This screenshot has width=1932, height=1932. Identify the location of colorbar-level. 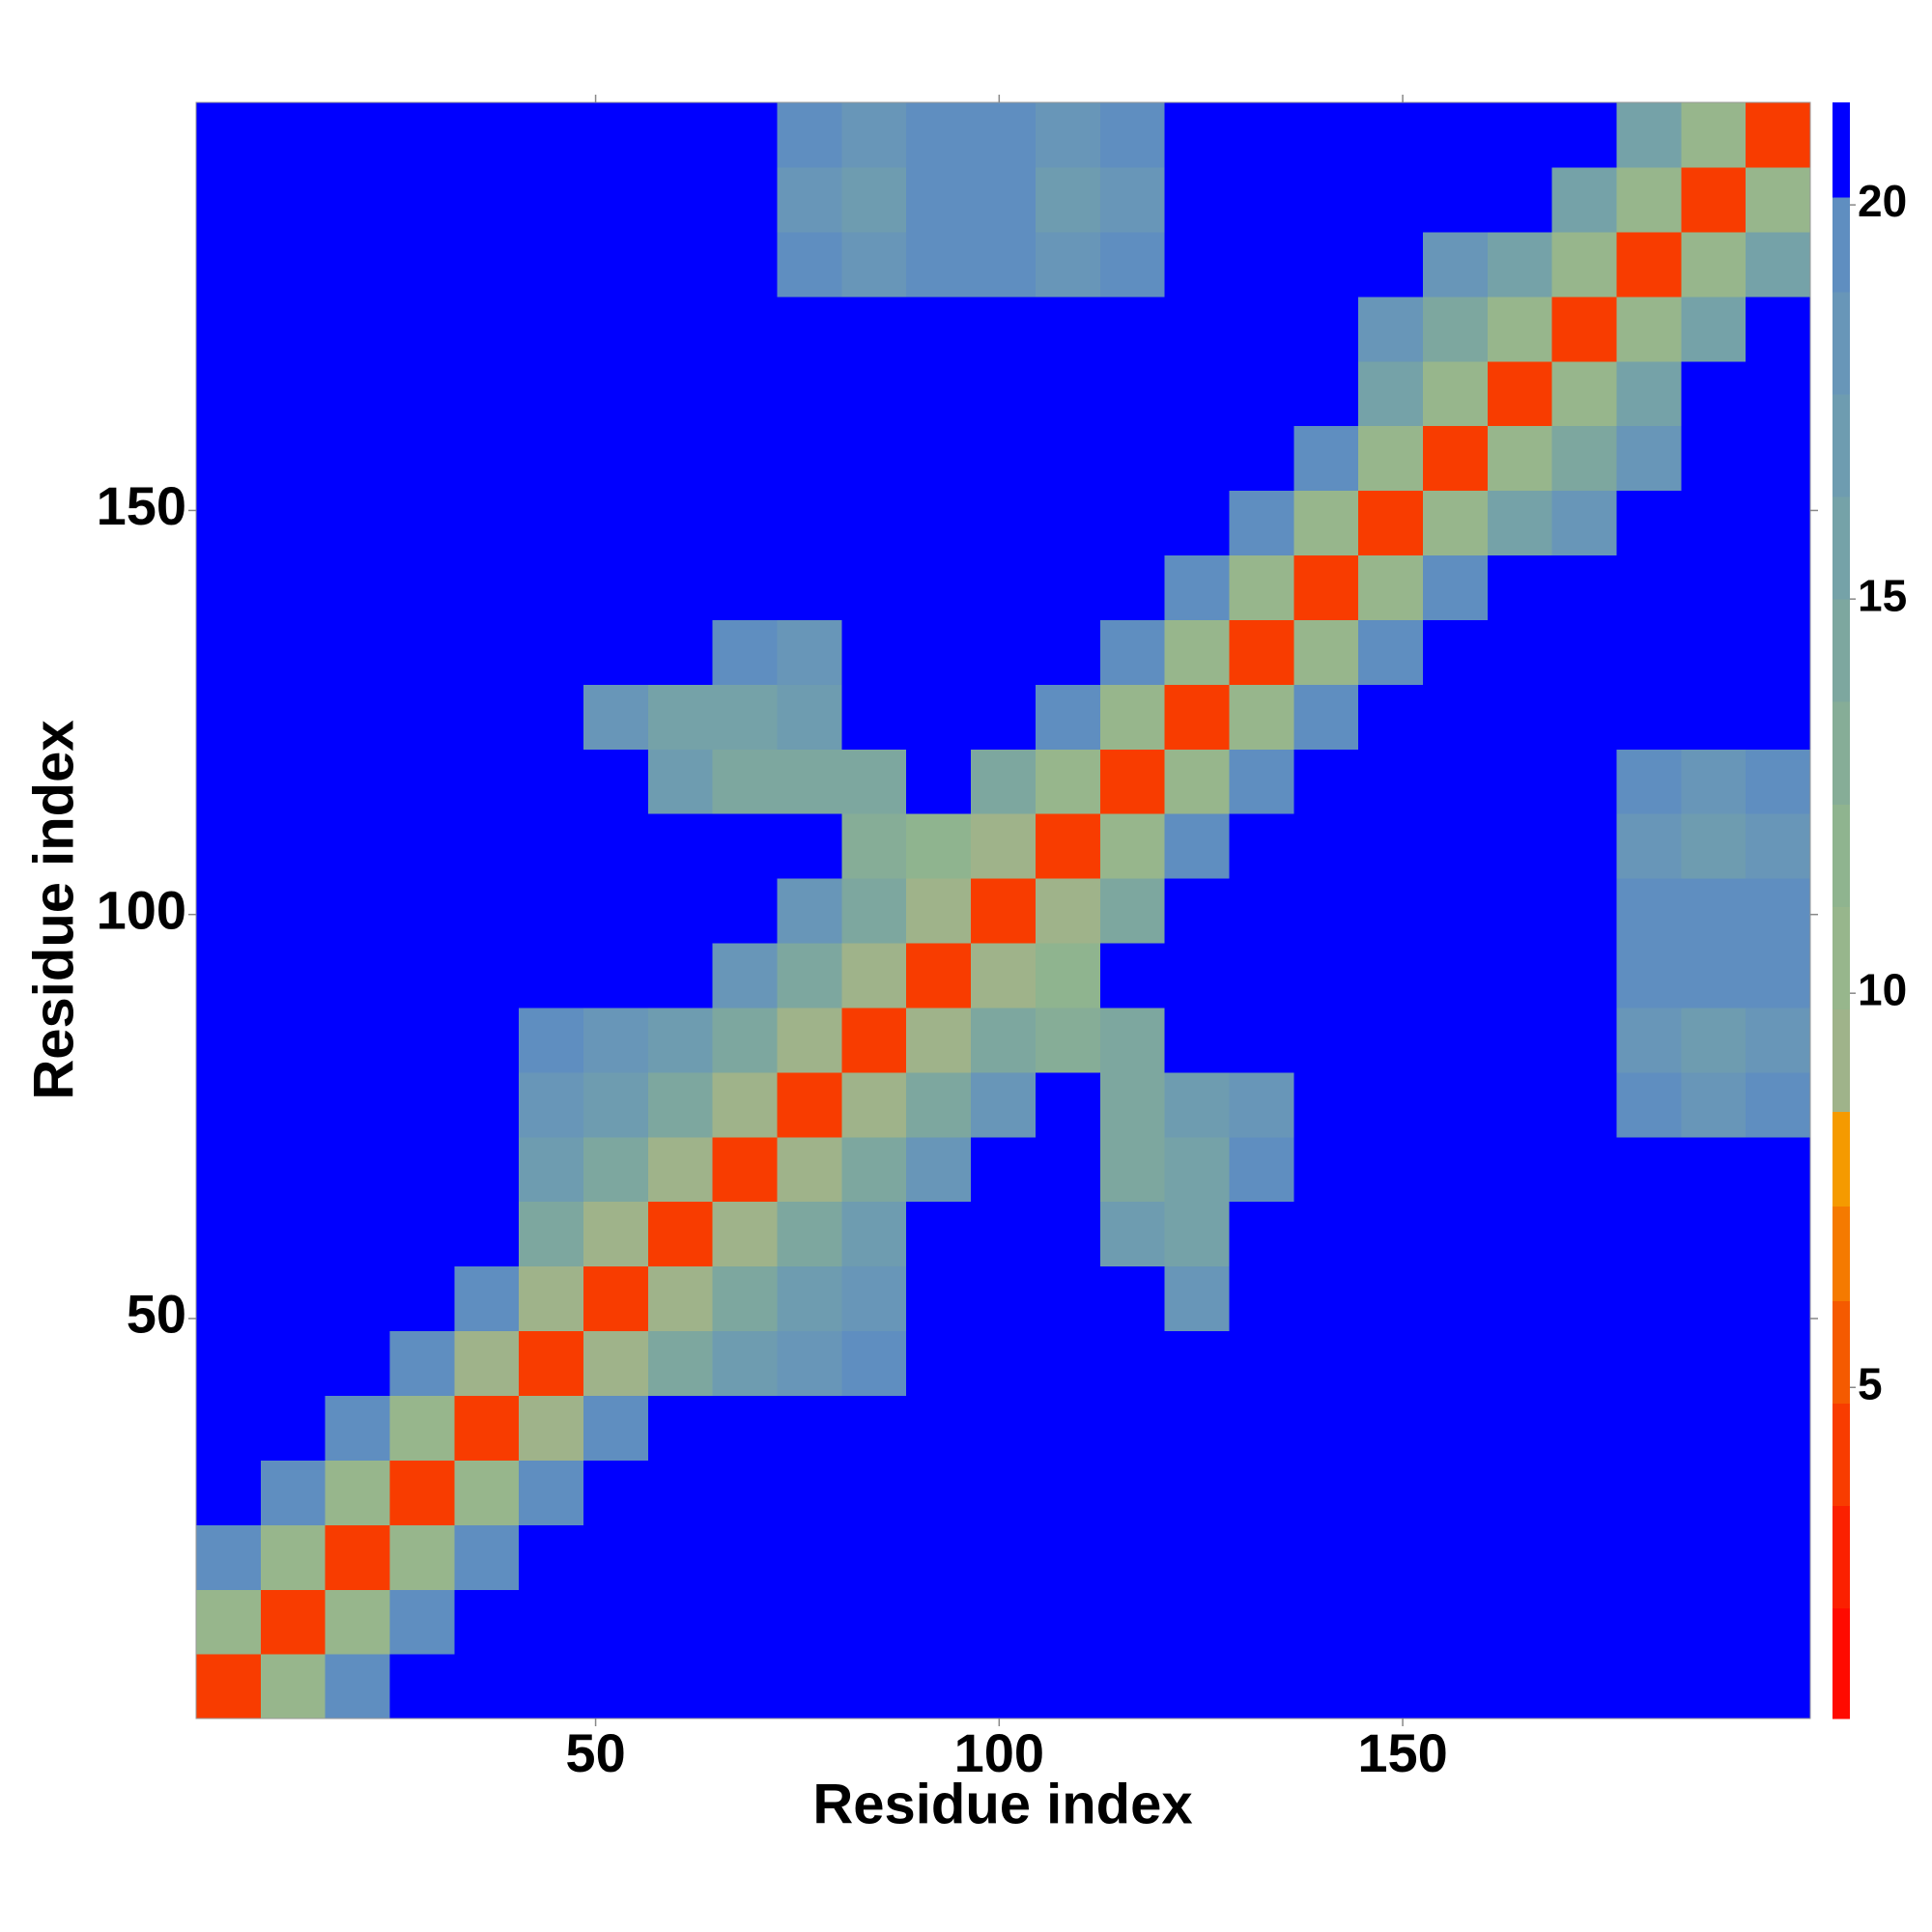
(1841, 1455).